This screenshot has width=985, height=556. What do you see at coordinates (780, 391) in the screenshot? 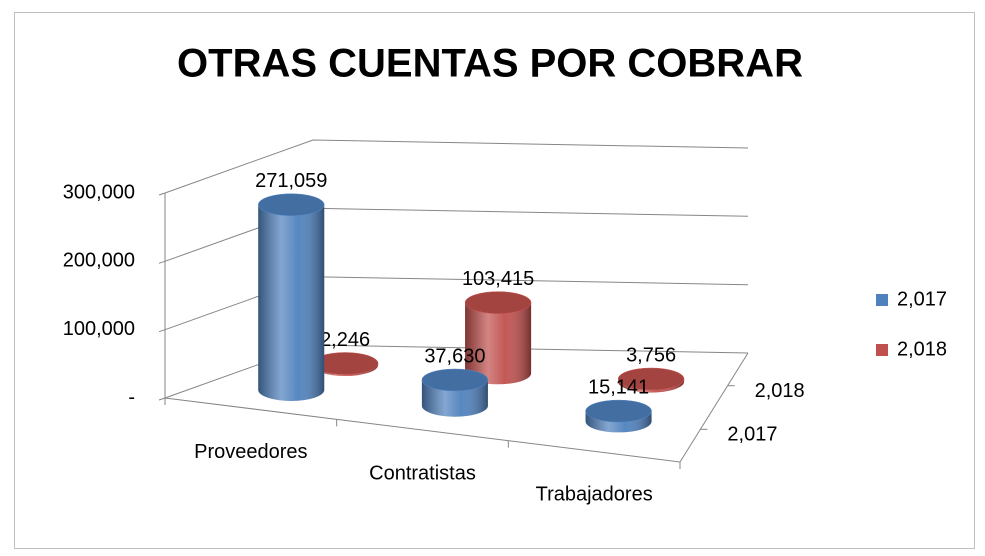
I see `depth-label: 2,018` at bounding box center [780, 391].